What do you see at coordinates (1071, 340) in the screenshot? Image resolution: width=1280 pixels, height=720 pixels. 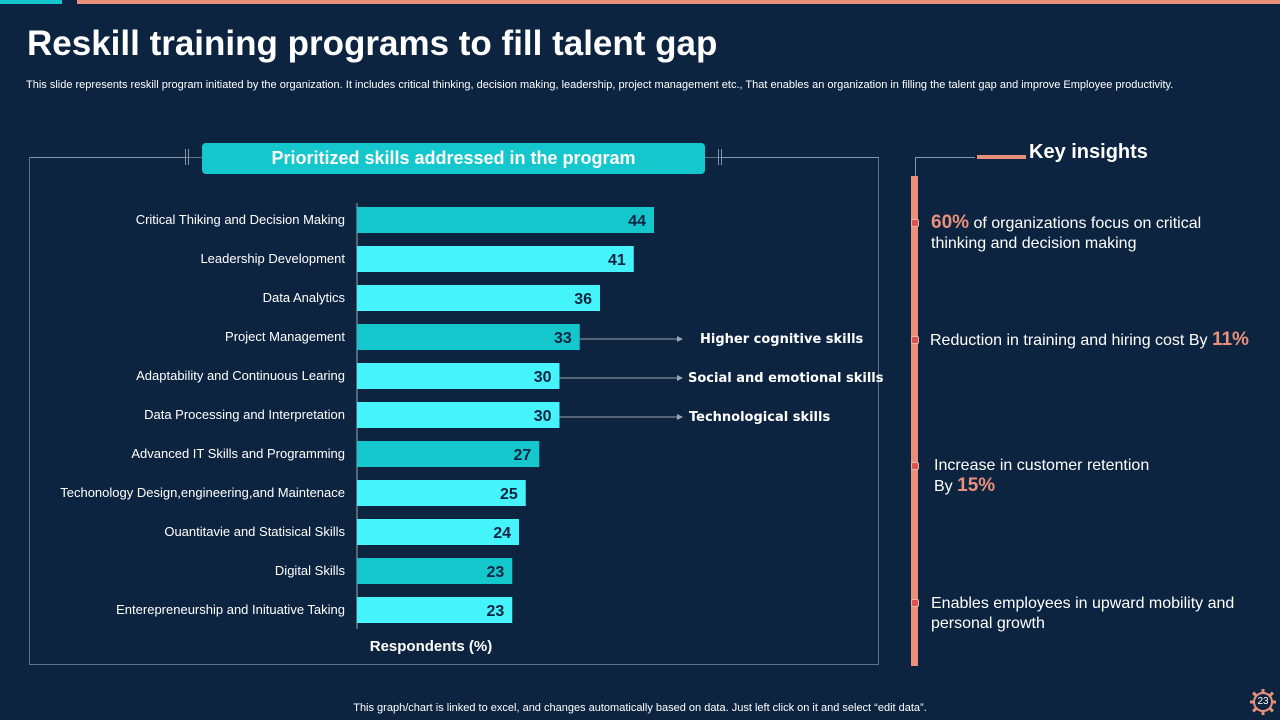 I see `insight-2-text: Reduction in training and hiring cost By` at bounding box center [1071, 340].